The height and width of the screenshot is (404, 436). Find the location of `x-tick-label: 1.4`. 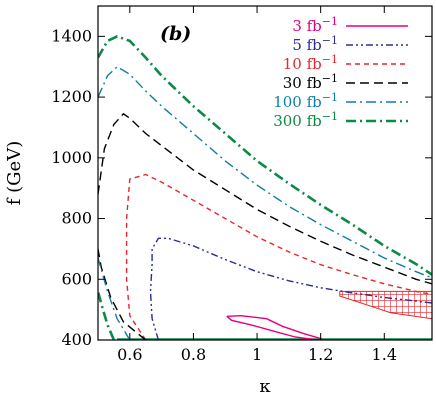

x-tick-label: 1.4 is located at coordinates (384, 354).